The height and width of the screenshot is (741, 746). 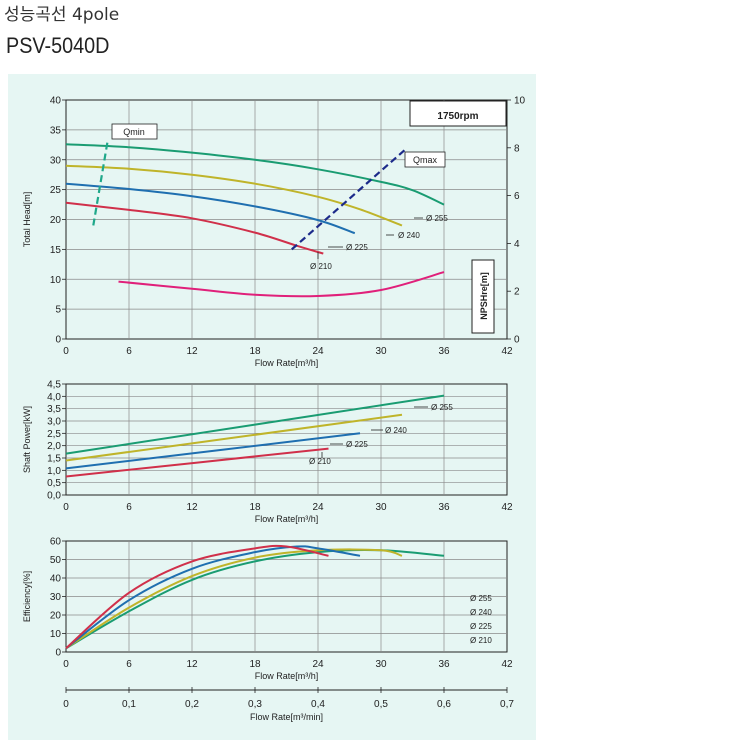 I want to click on chart1-y2-tick-label: 10, so click(x=520, y=101).